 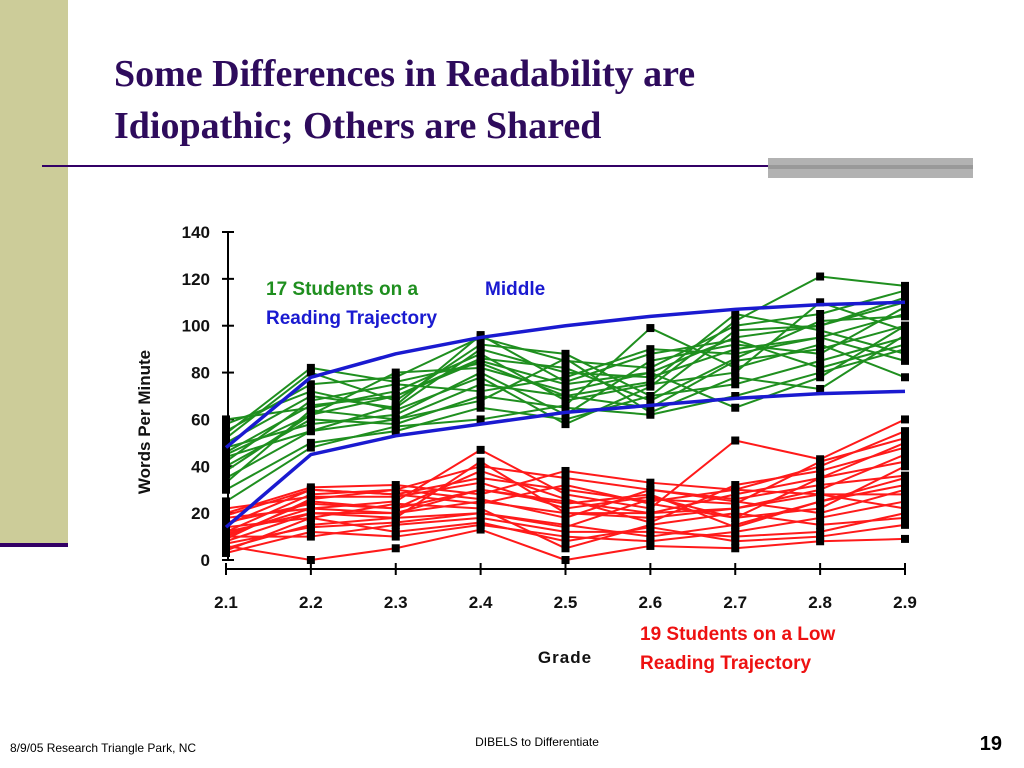 What do you see at coordinates (357, 126) in the screenshot?
I see `slide-title: Idiopathic; Others are Shared` at bounding box center [357, 126].